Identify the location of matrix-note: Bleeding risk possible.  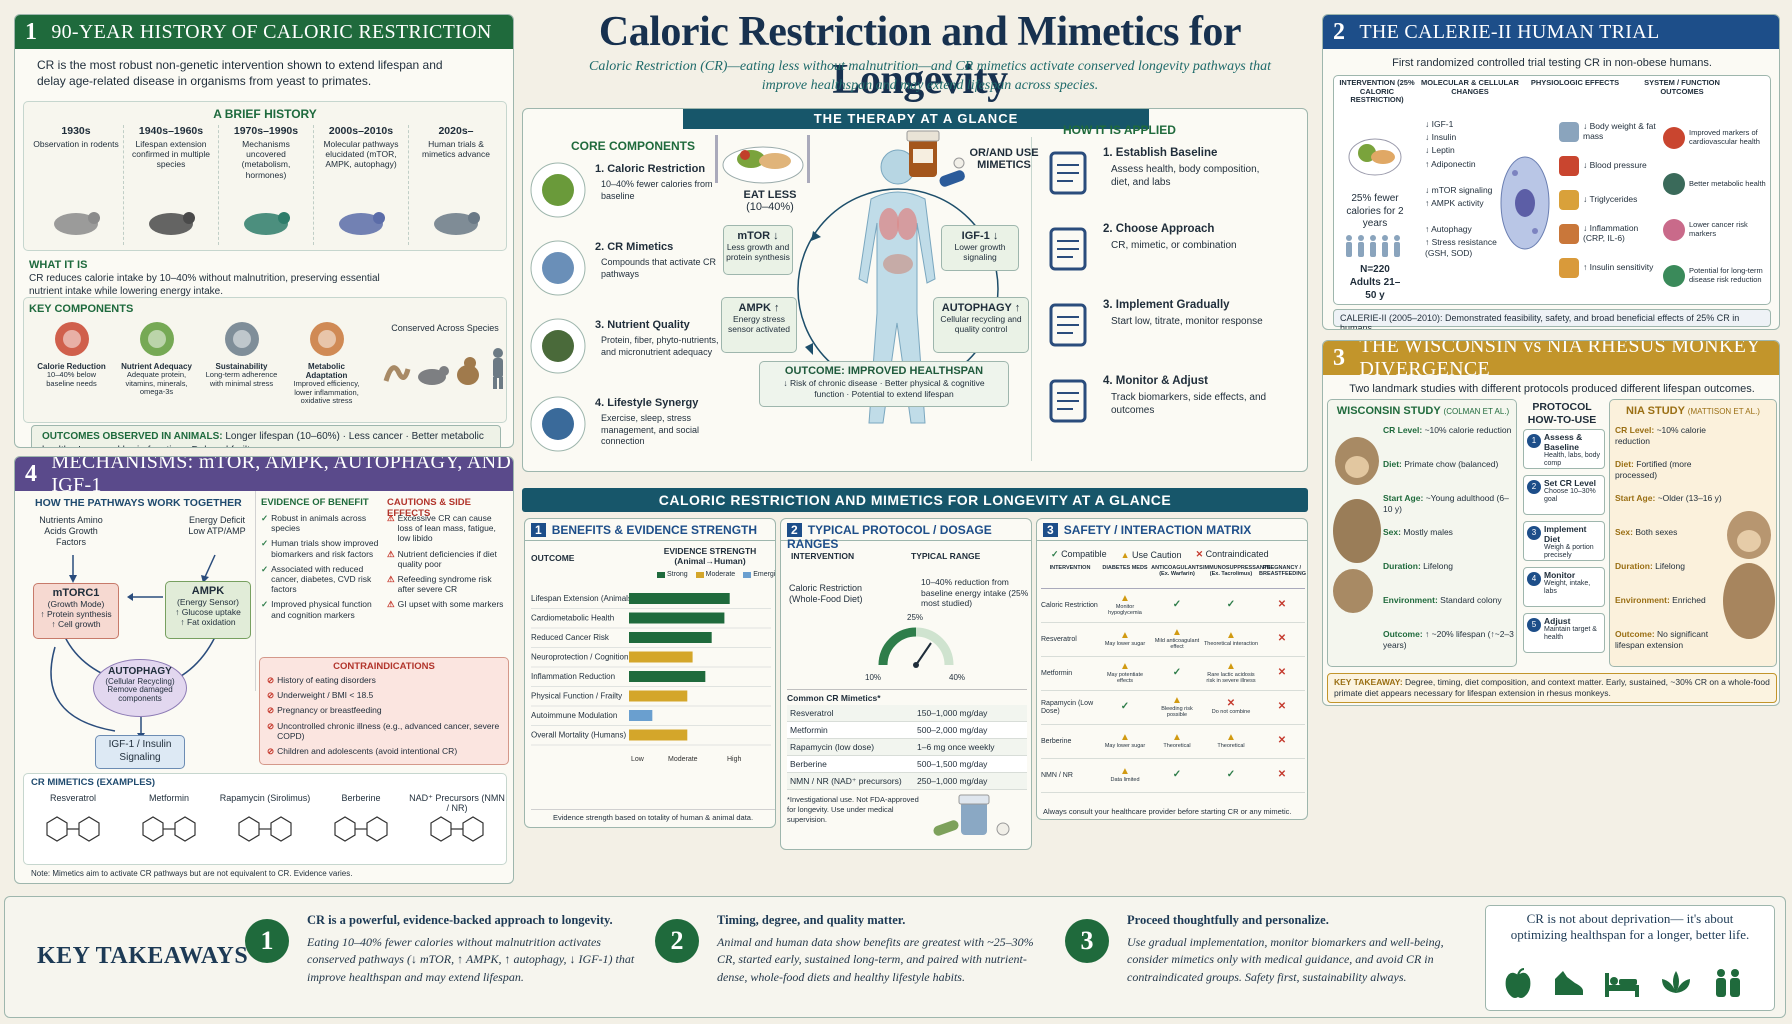
(1177, 711).